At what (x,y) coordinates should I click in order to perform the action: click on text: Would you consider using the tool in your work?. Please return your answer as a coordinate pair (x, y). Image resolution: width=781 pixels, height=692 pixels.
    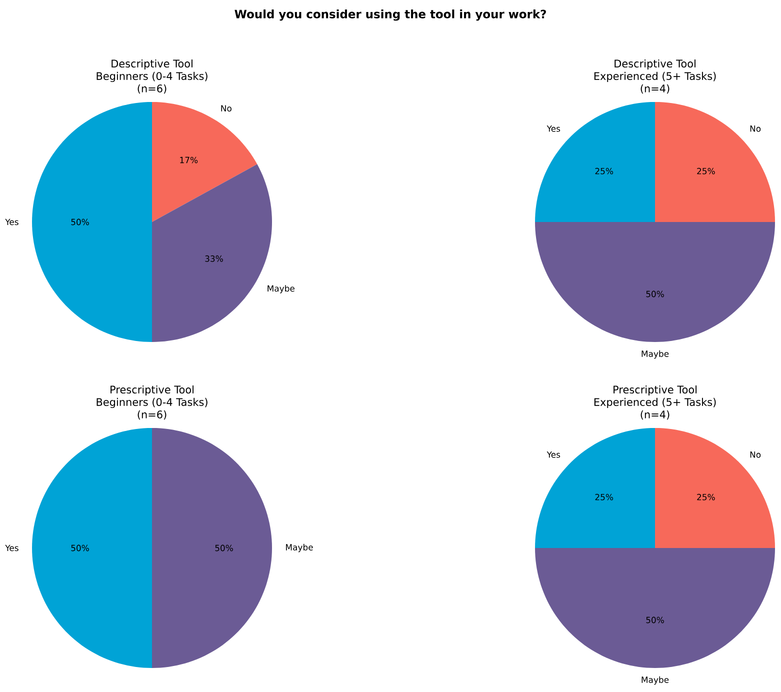
    Looking at the image, I should click on (390, 15).